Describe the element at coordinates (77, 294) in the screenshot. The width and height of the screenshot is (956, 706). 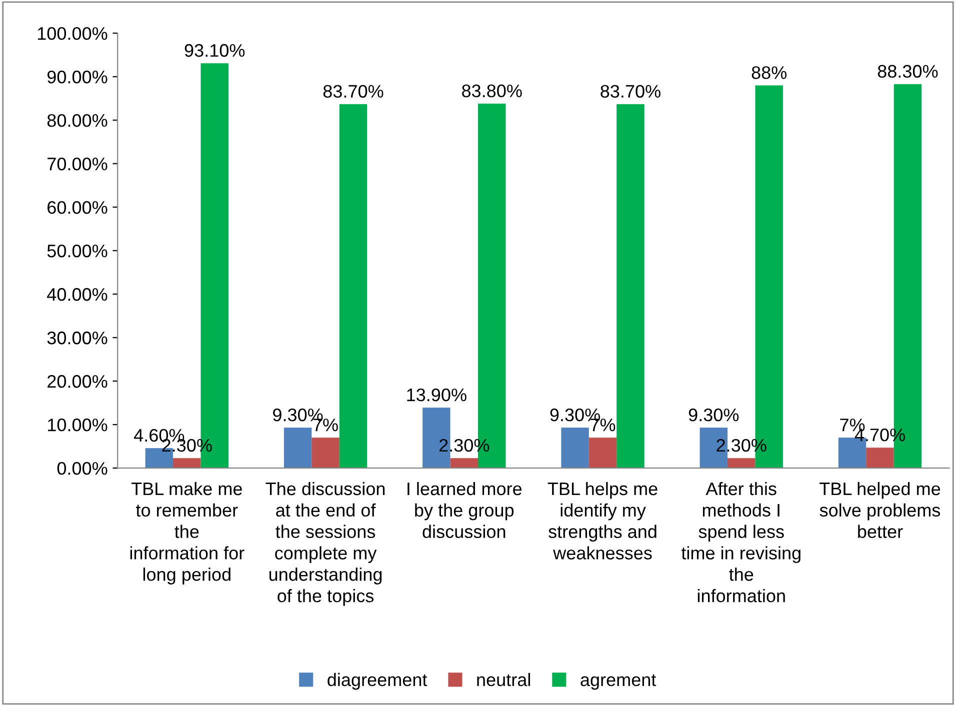
I see `y-tick-label: 40.00%` at that location.